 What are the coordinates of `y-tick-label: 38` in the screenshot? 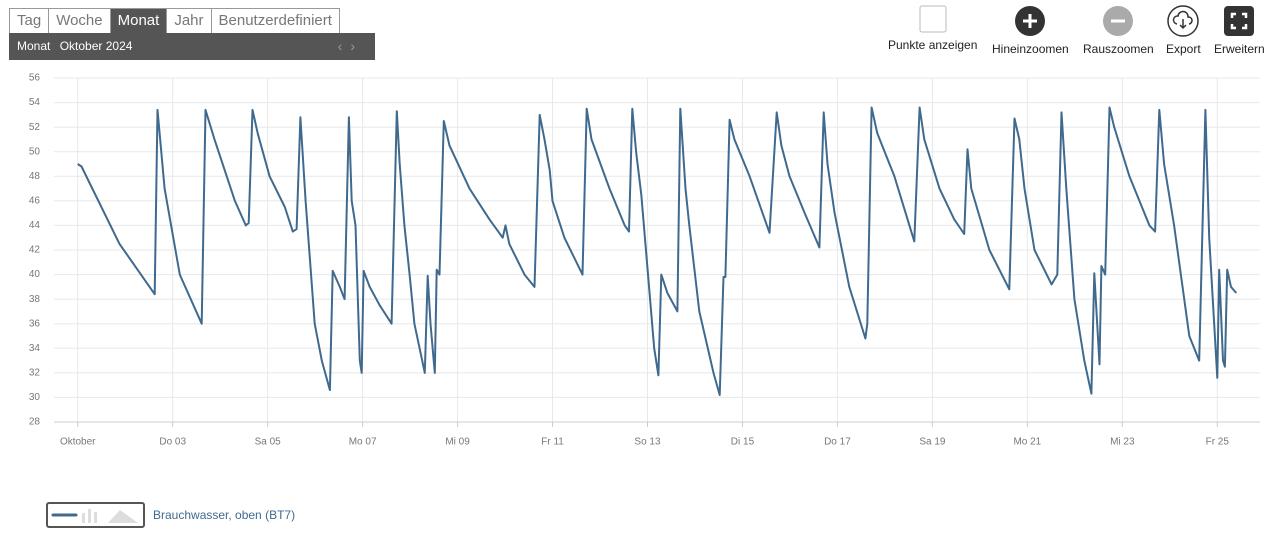 It's located at (35, 299).